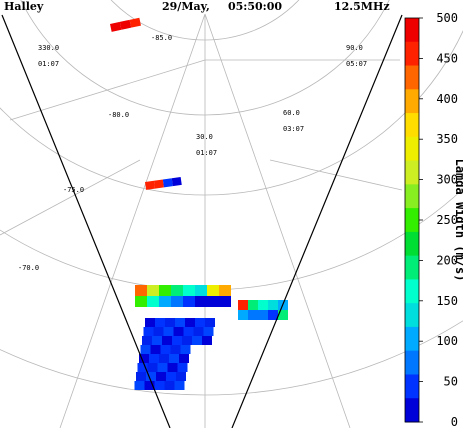  Describe the element at coordinates (293, 129) in the screenshot. I see `local-time-label: 03:07` at that location.